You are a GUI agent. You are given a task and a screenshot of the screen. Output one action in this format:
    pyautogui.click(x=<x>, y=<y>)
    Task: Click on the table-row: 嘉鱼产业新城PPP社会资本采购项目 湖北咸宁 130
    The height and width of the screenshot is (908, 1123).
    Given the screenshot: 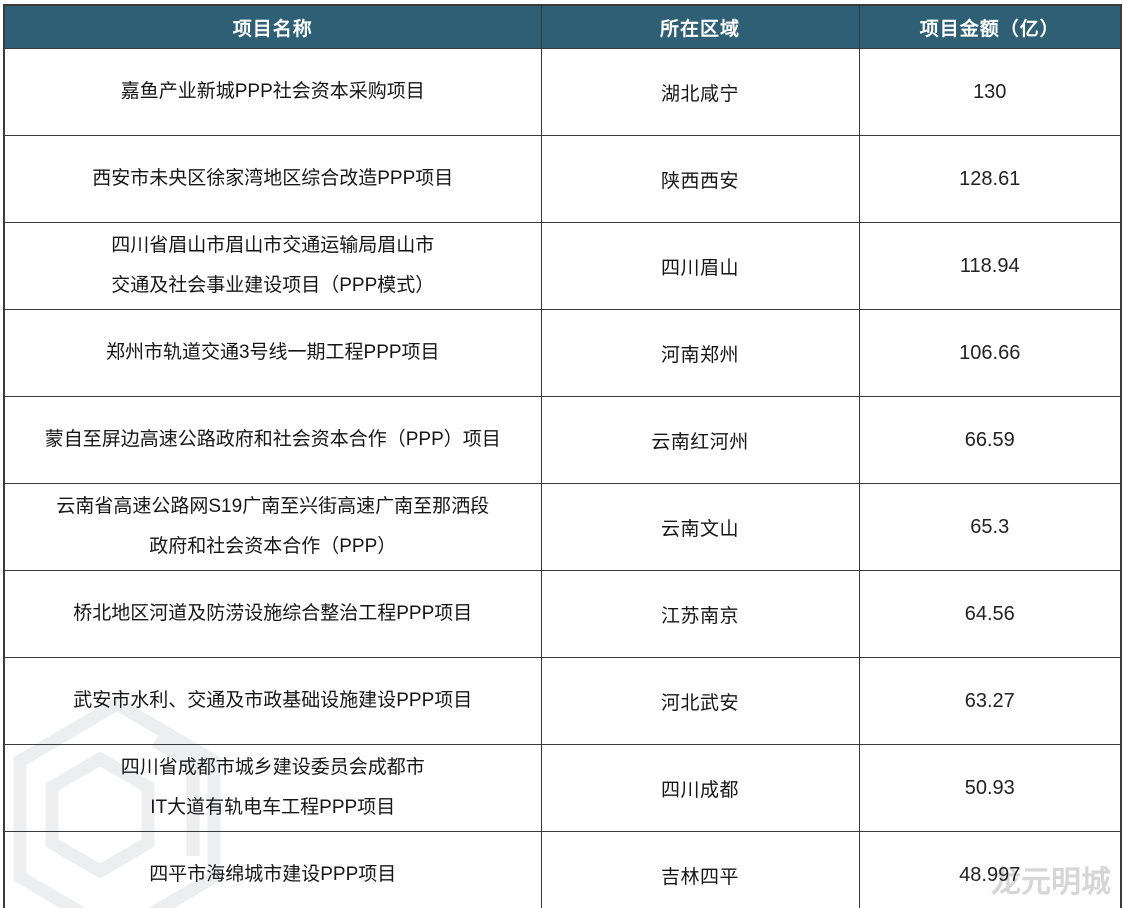 What is the action you would take?
    pyautogui.click(x=562, y=92)
    